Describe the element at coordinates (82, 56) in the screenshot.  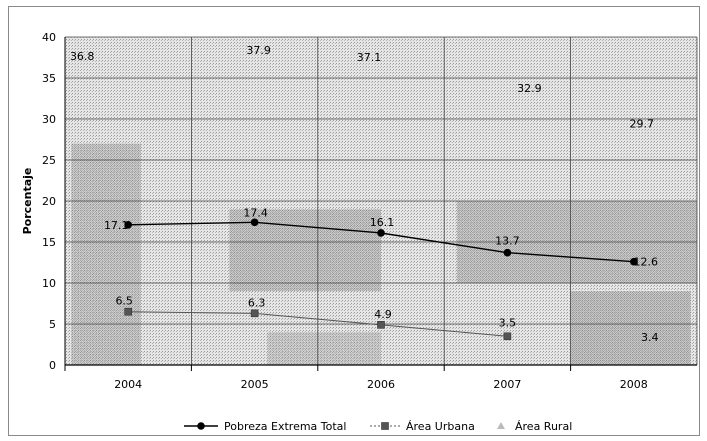
I see `data-label: 36.8` at that location.